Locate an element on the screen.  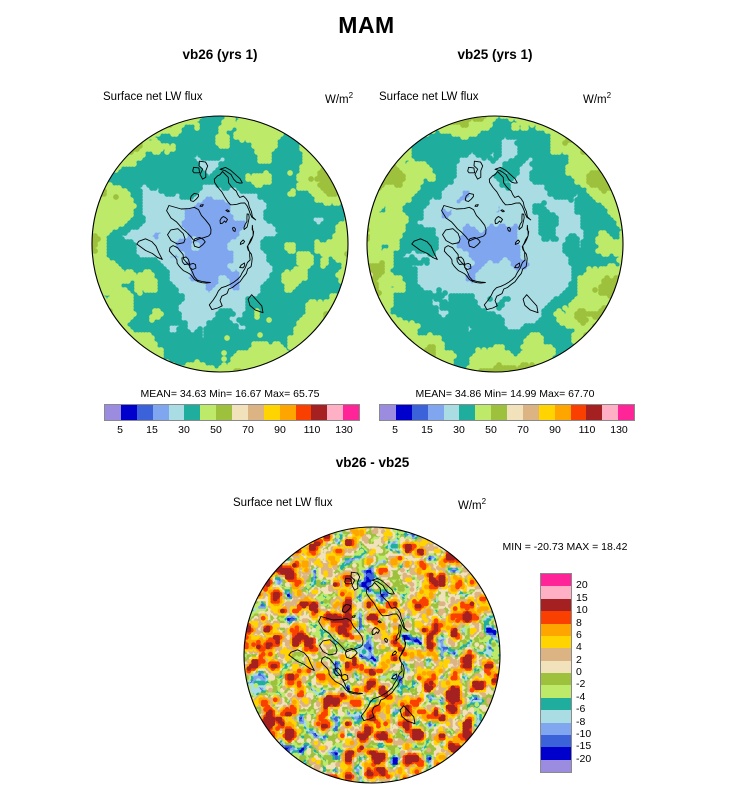
colorbar-diff-swatches is located at coordinates (556, 673).